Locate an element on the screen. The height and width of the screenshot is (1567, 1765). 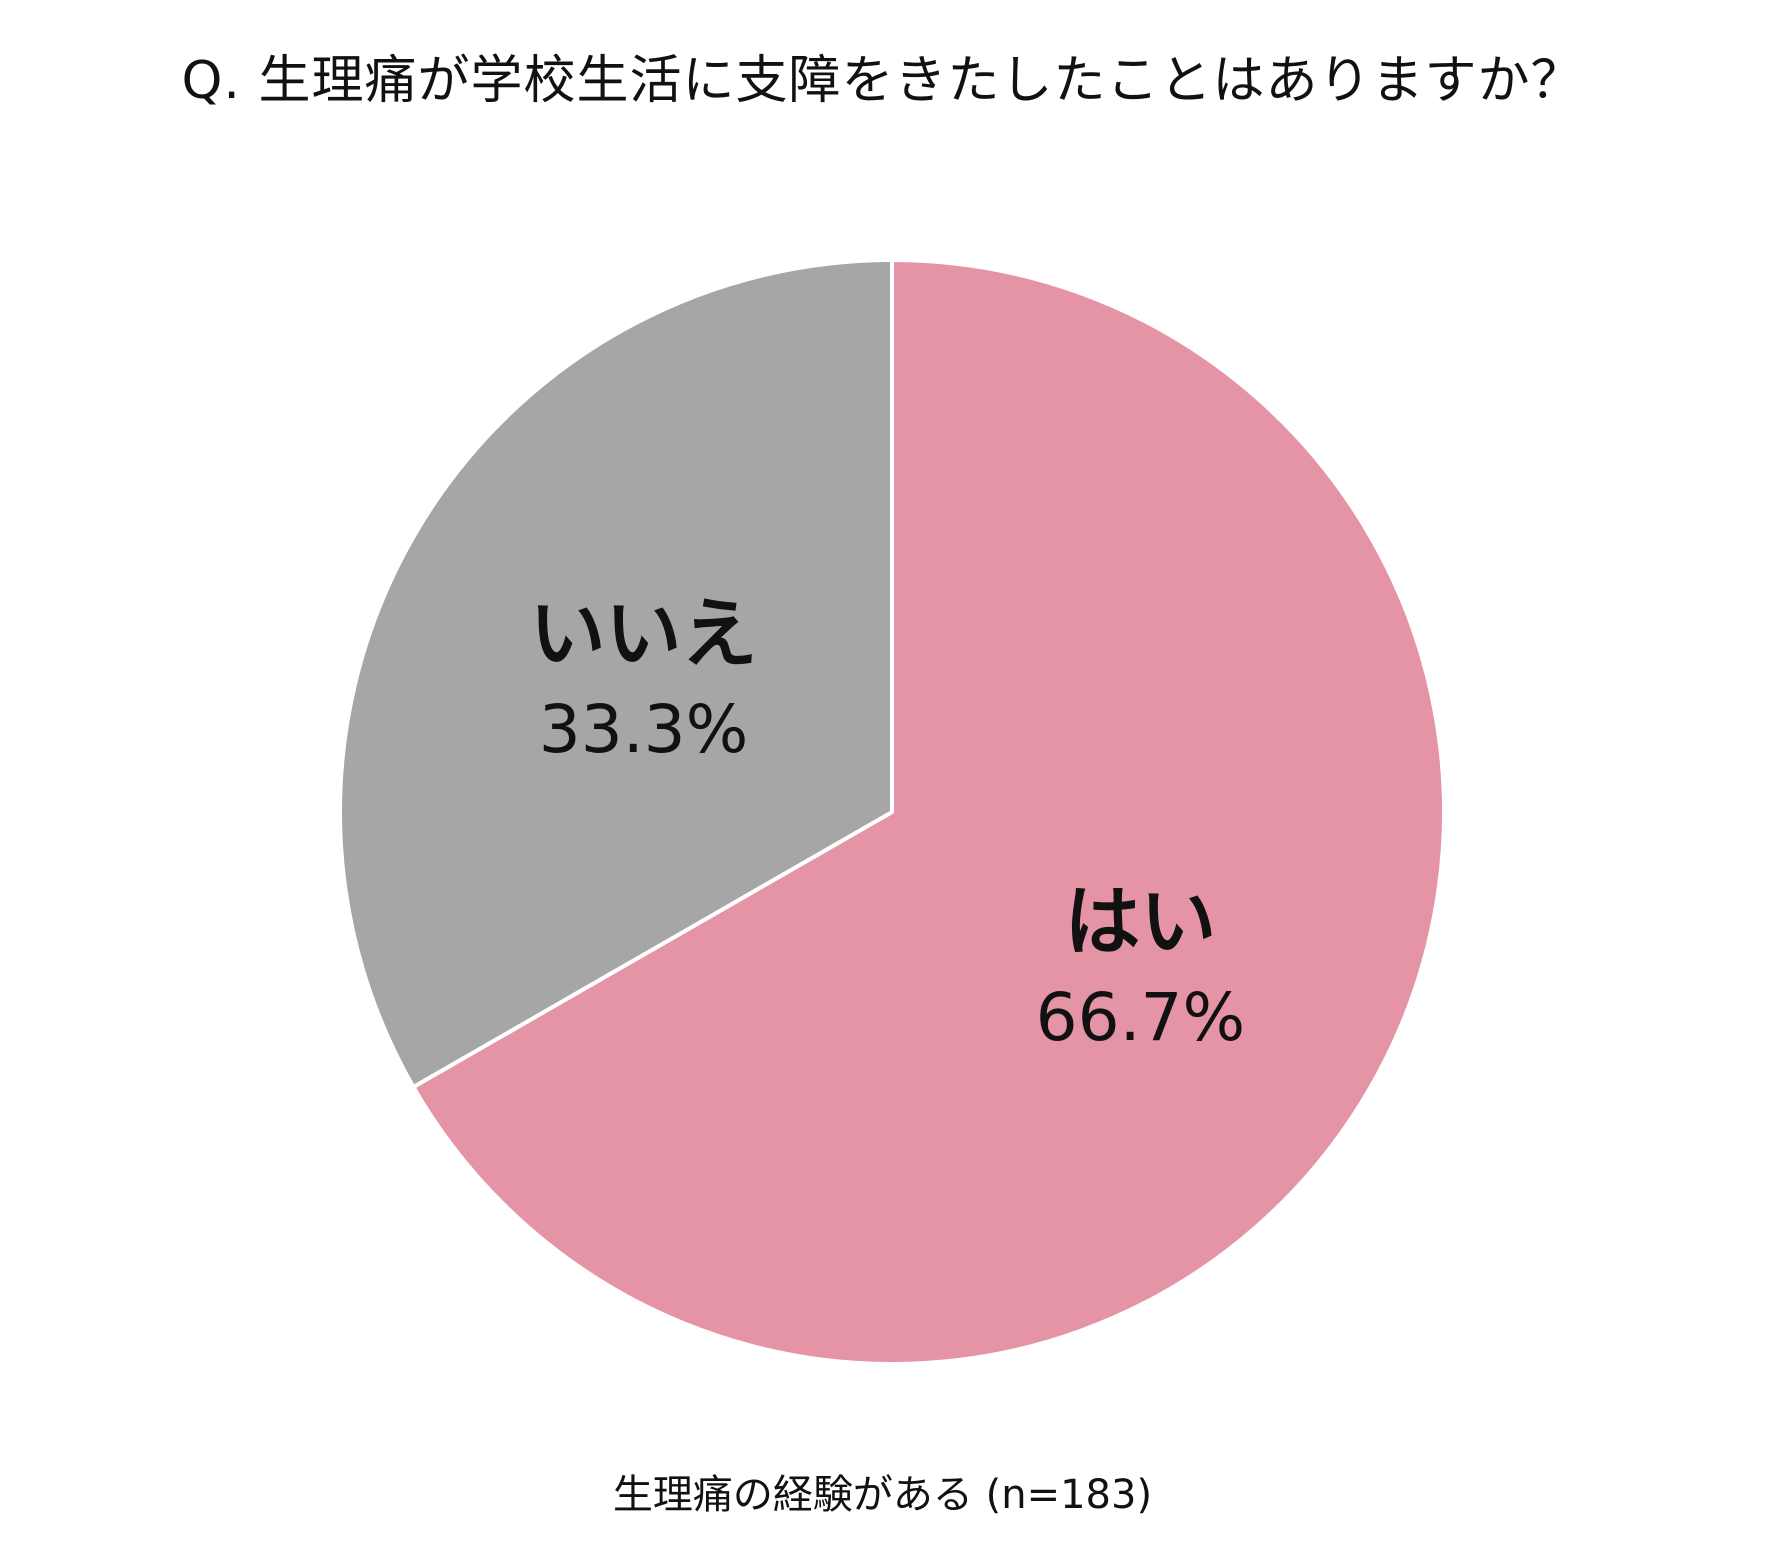
slice-value-label-2: 33.3% is located at coordinates (644, 729).